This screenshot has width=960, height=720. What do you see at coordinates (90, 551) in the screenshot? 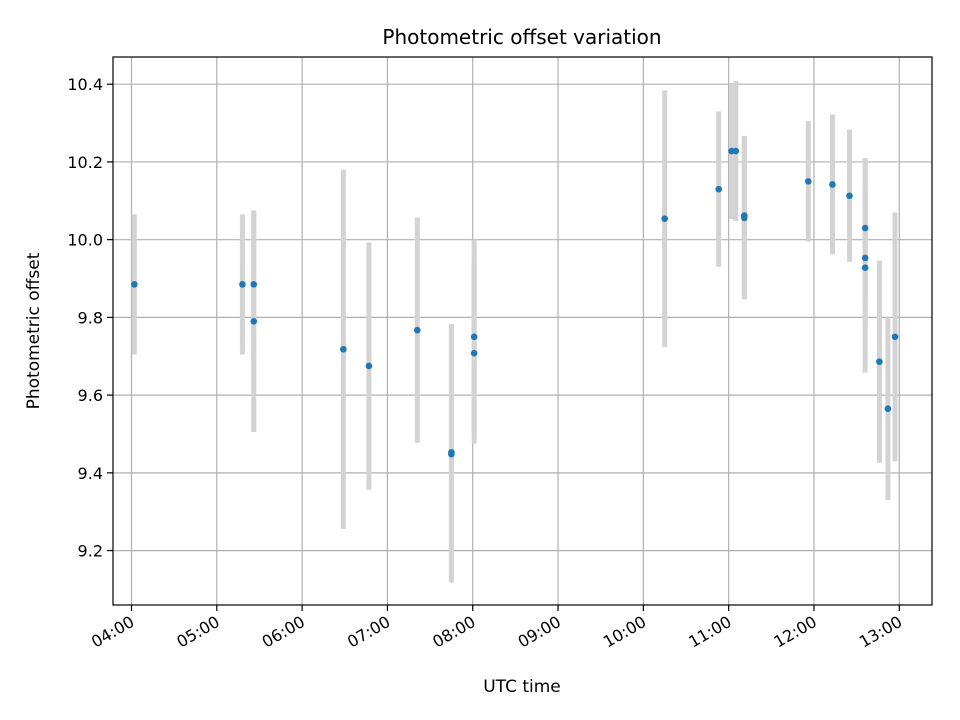
I see `y-tick-label: 9.2` at bounding box center [90, 551].